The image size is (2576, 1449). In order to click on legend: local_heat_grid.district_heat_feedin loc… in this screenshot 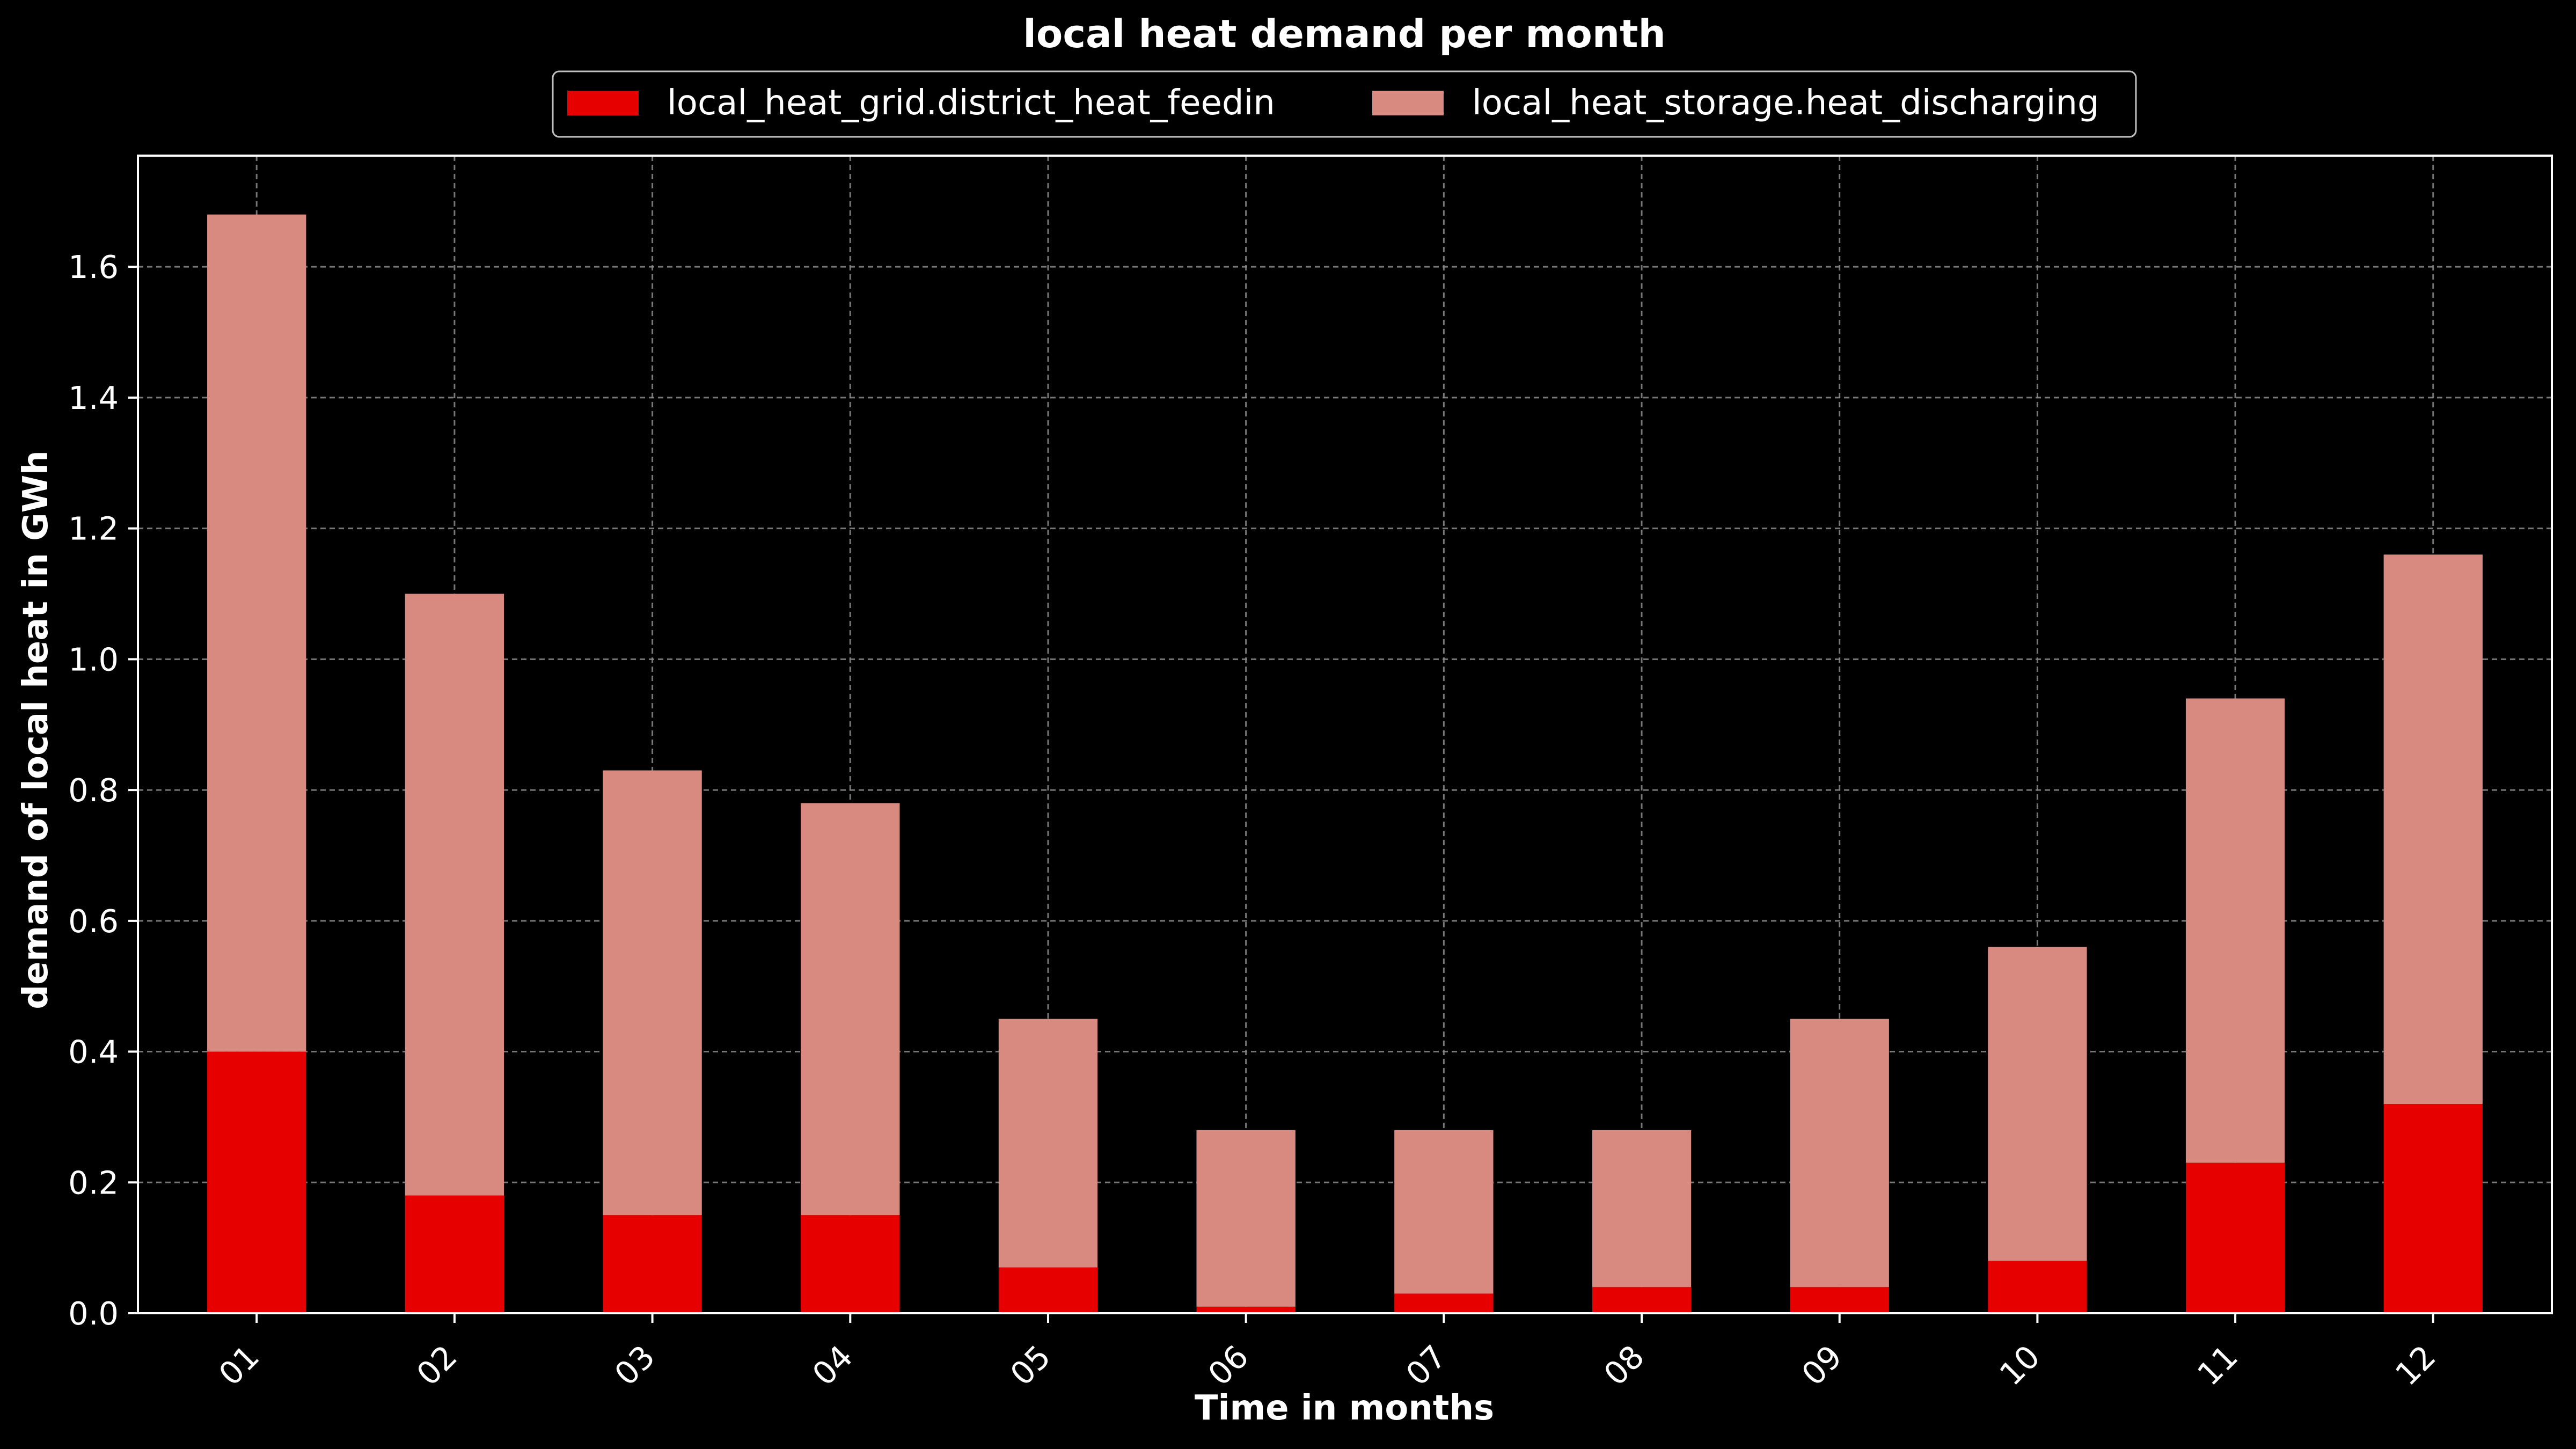, I will do `click(1344, 104)`.